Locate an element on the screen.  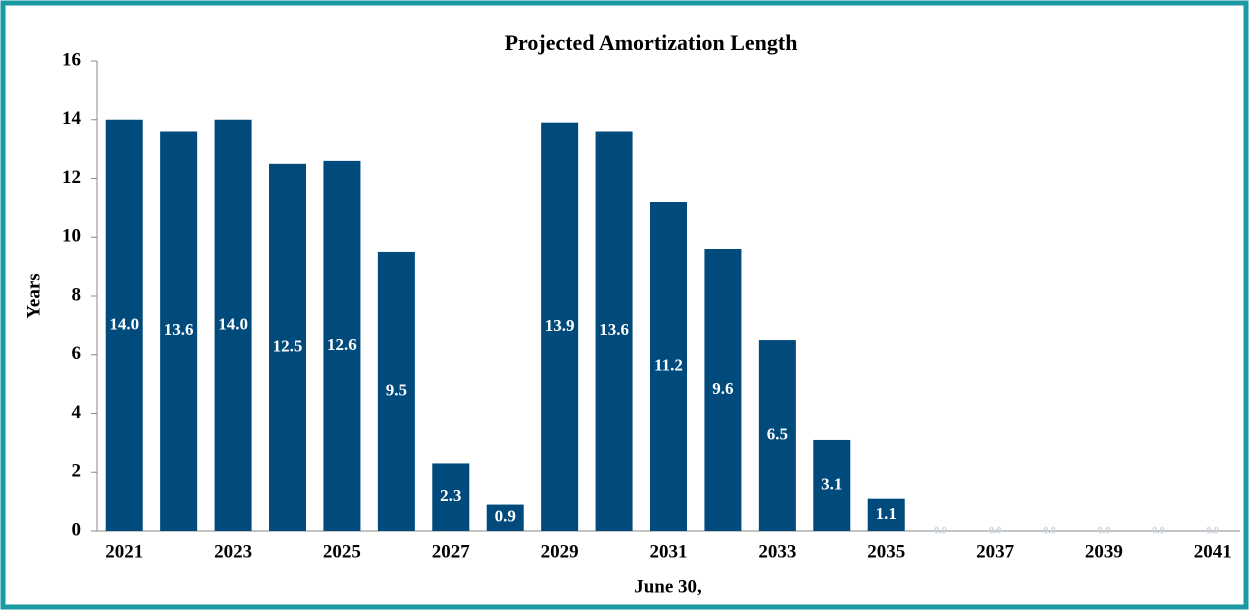
data-label: 11.2 is located at coordinates (668, 364).